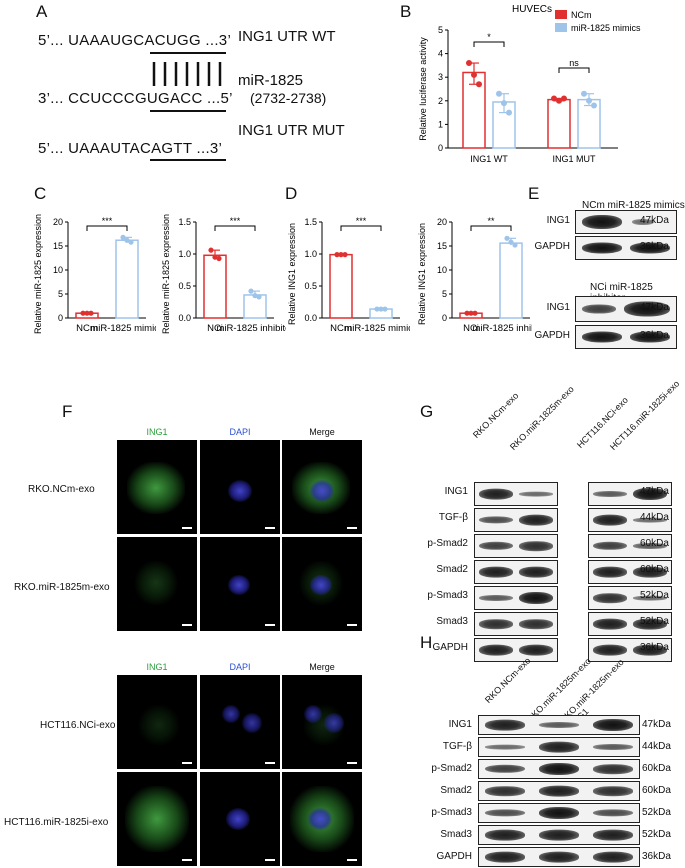  Describe the element at coordinates (240, 432) in the screenshot. I see `f-header-dapi: DAPI` at that location.